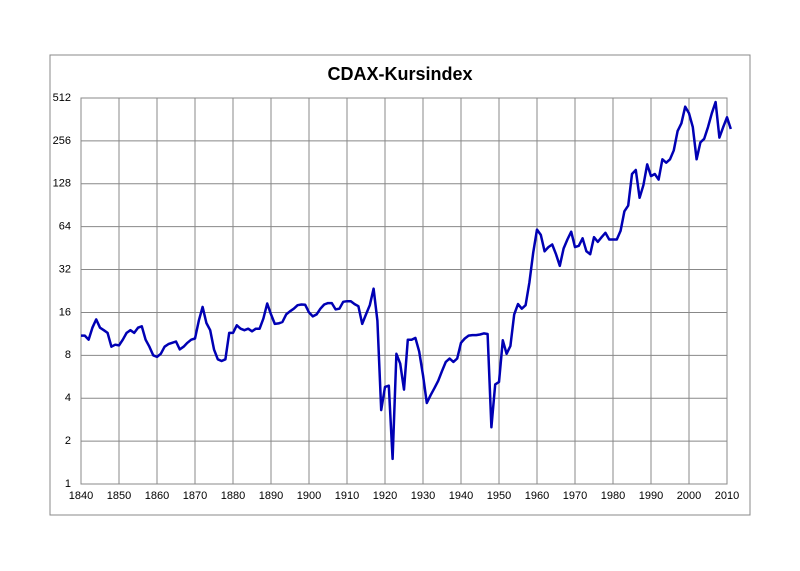  I want to click on y-tick-label: 2, so click(68, 441).